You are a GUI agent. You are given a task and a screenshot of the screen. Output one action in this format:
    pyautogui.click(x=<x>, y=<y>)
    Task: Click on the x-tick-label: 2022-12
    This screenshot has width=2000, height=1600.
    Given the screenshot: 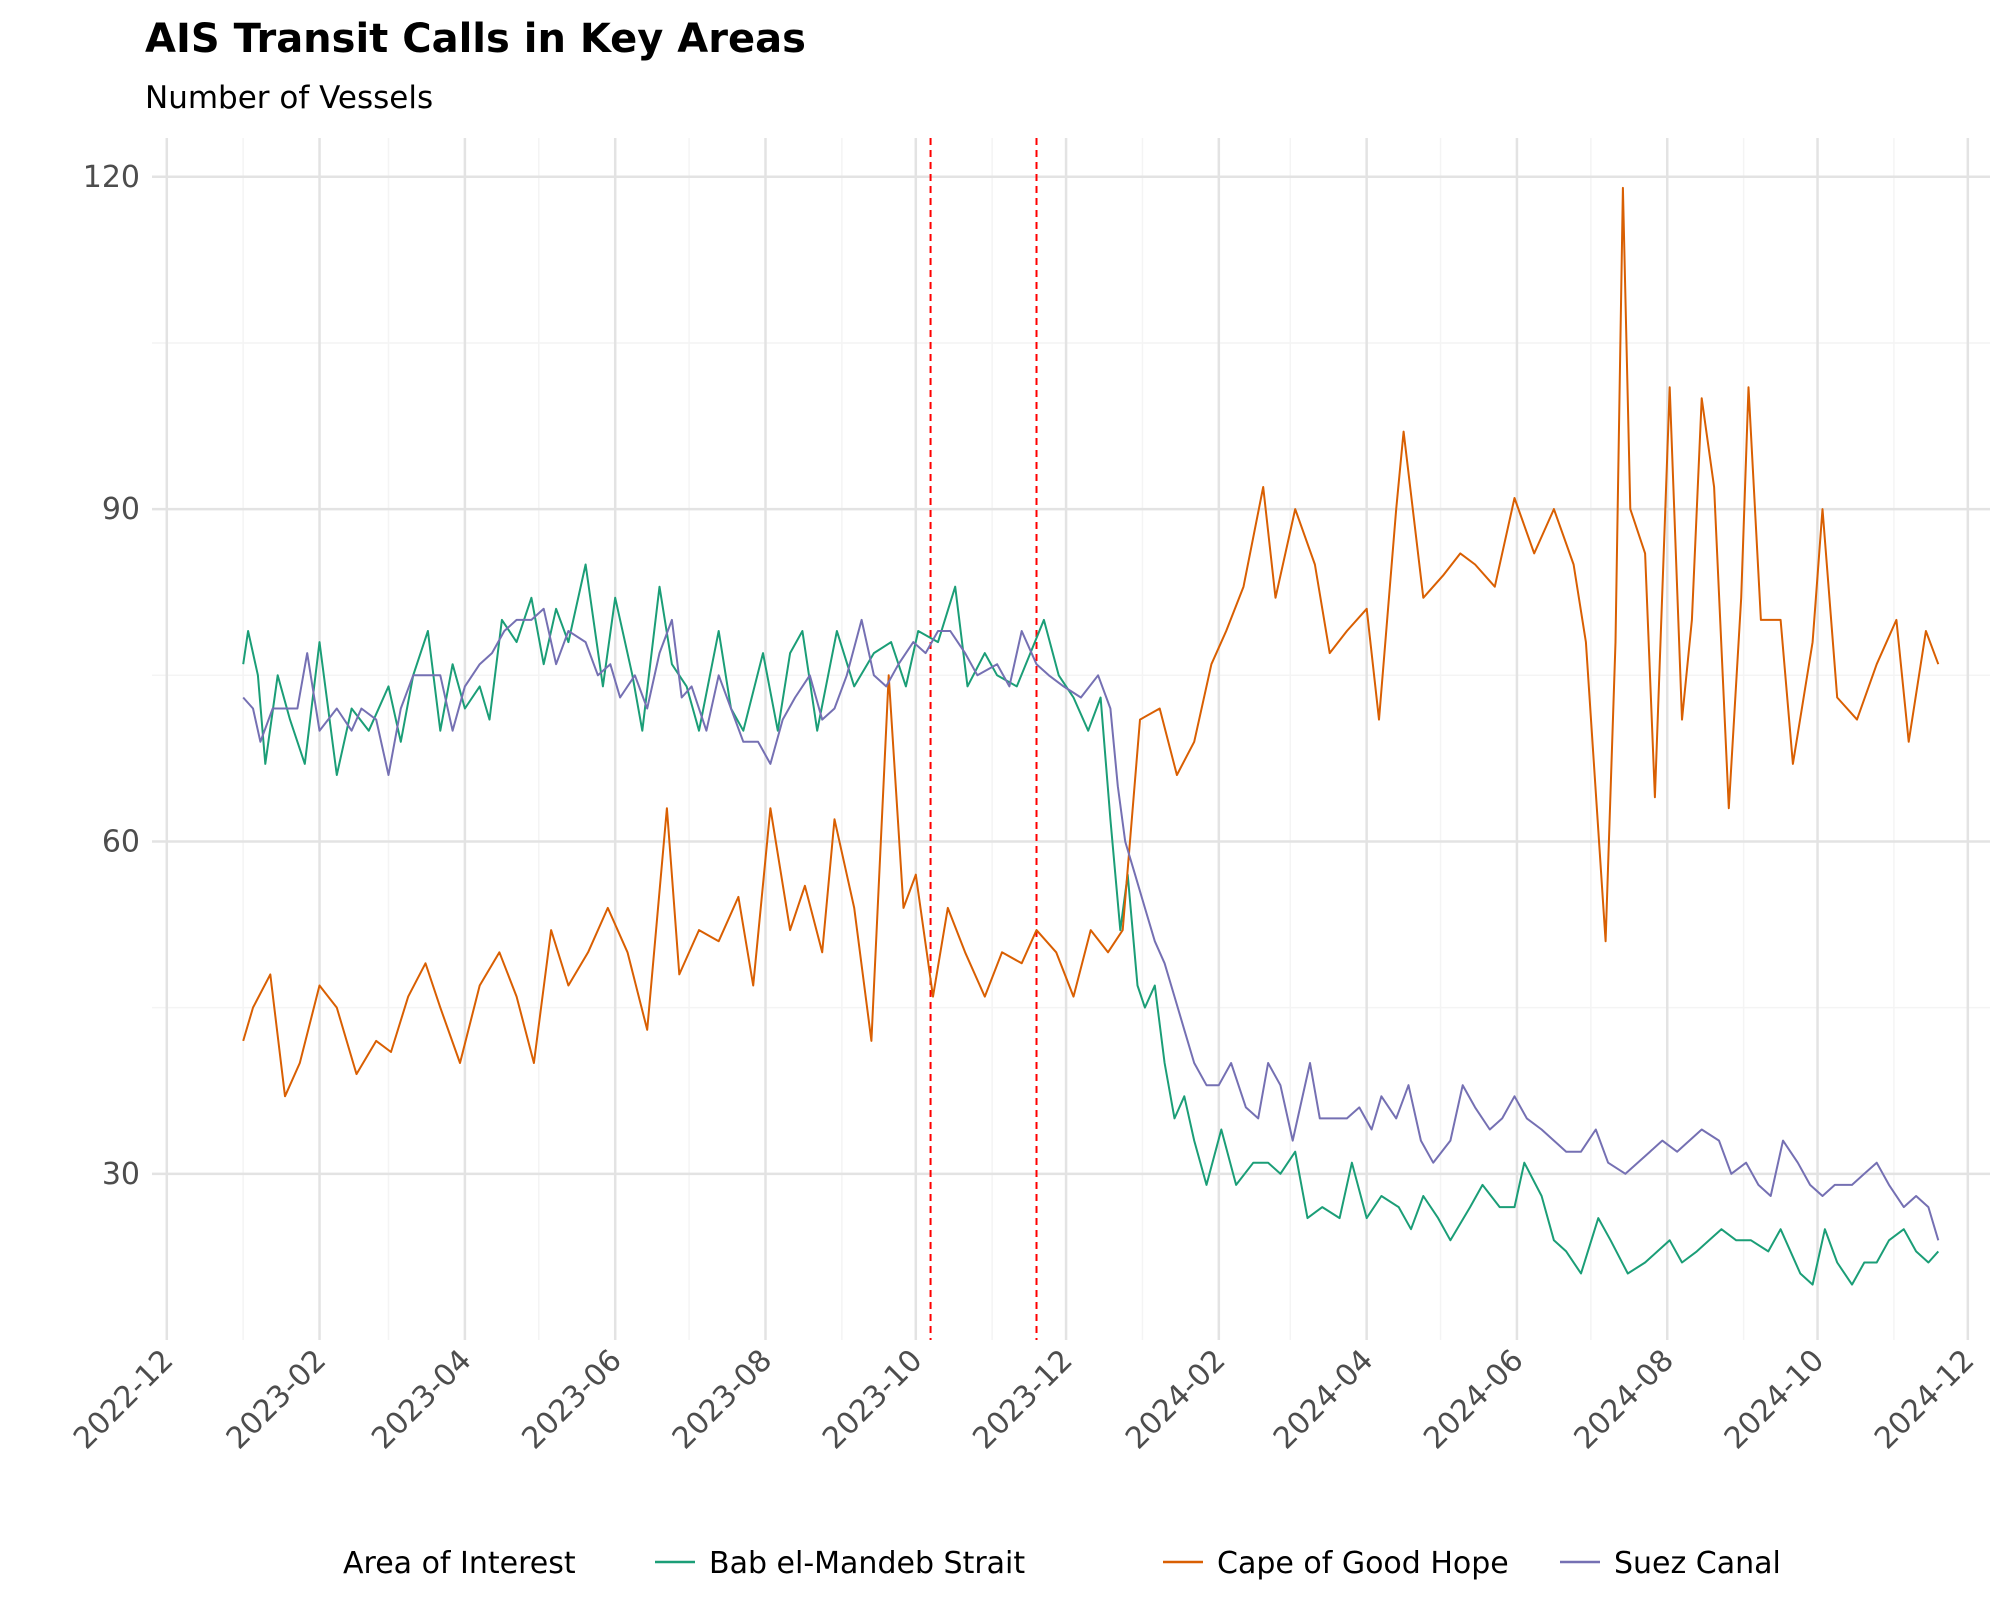 What is the action you would take?
    pyautogui.click(x=123, y=1399)
    